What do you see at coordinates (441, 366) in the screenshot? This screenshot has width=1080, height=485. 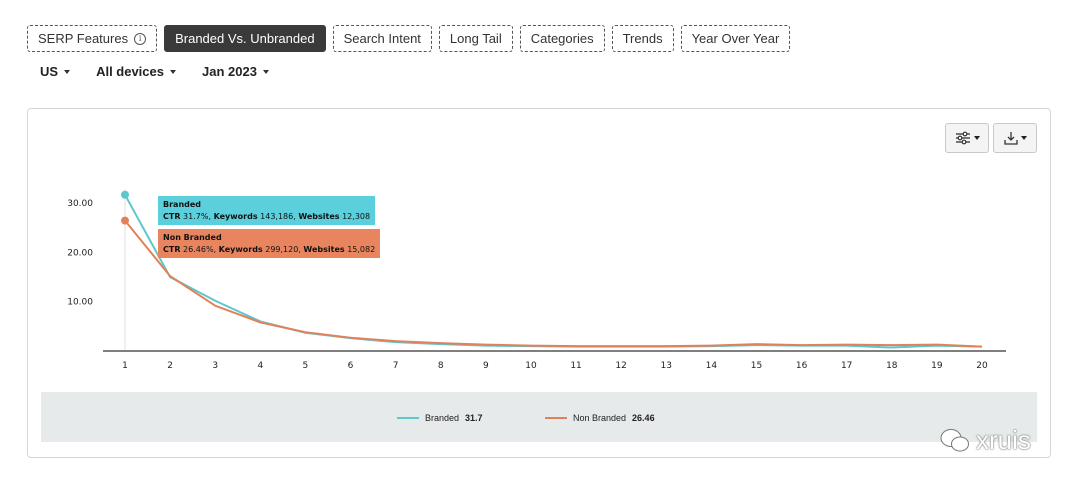 I see `x-tick-label: 8` at bounding box center [441, 366].